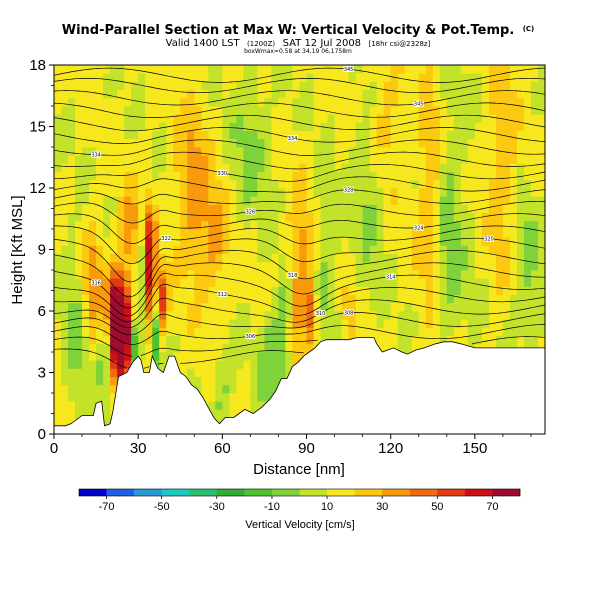  I want to click on colorbar-tick-label: -30, so click(217, 507).